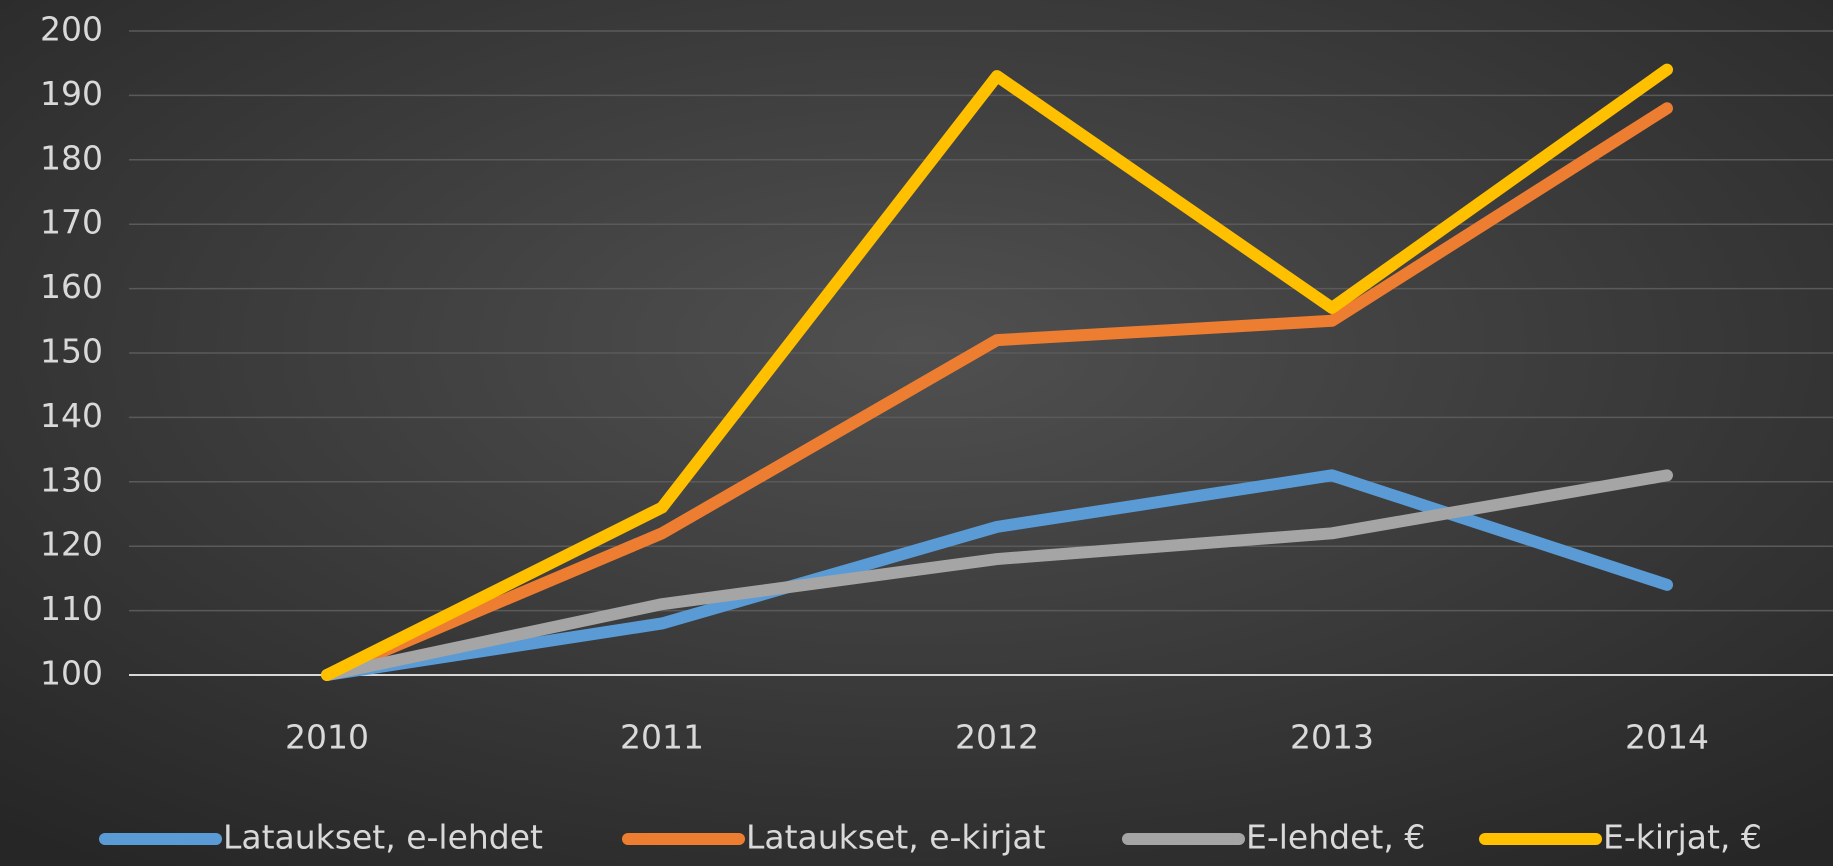 Image resolution: width=1833 pixels, height=866 pixels. I want to click on y-tick-label: 180, so click(71, 157).